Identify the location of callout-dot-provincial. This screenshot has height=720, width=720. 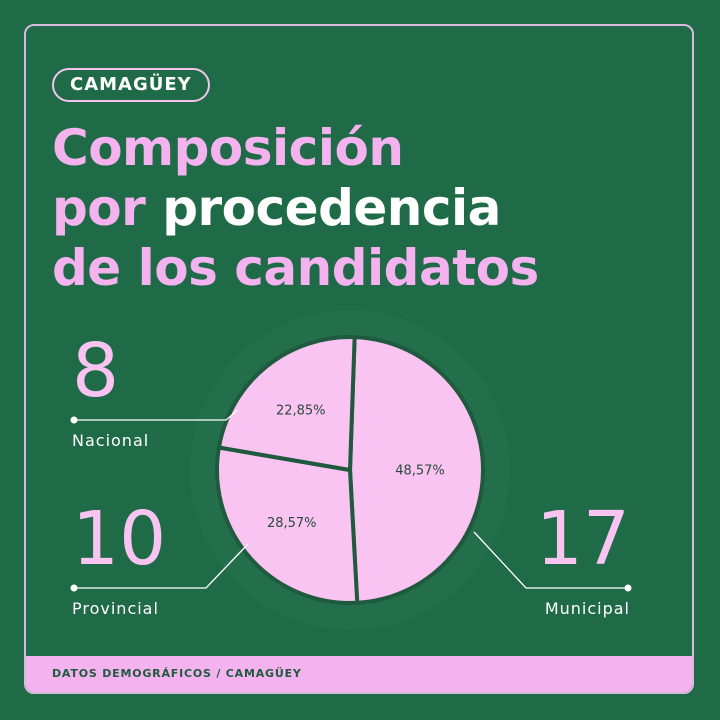
(74, 588).